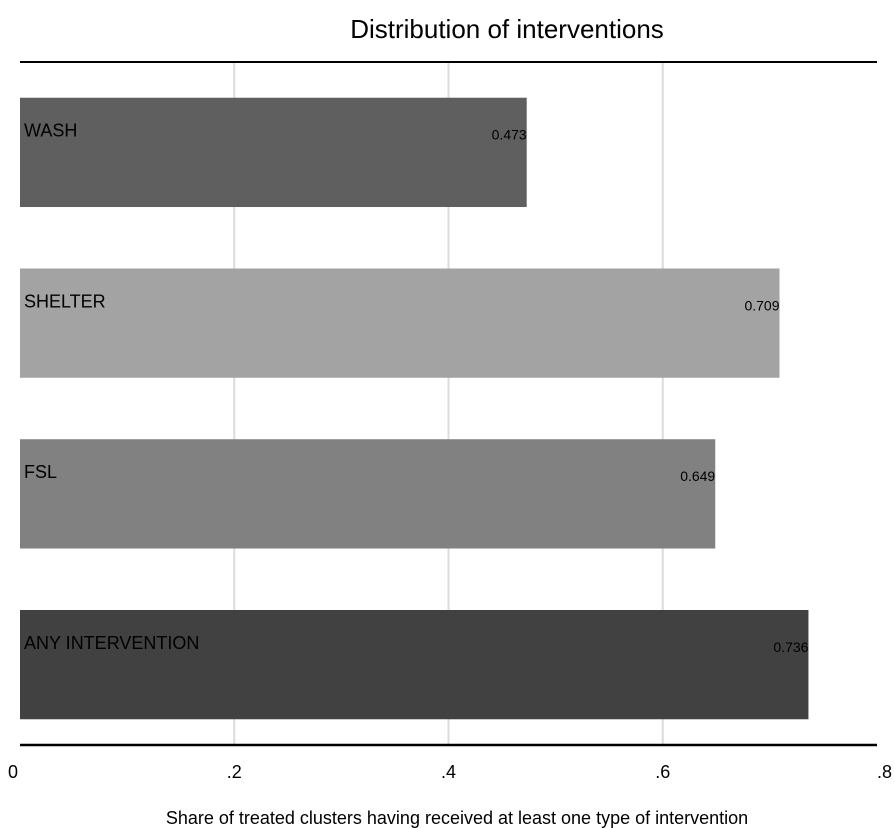  What do you see at coordinates (234, 772) in the screenshot?
I see `x-tick-label-1: .2` at bounding box center [234, 772].